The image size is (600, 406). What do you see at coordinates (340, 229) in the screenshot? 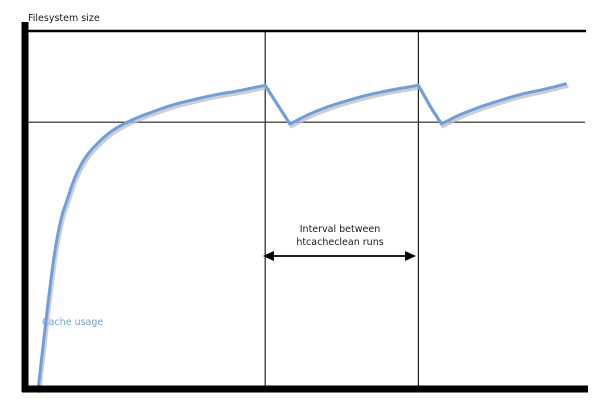
I see `interval-label-line1: Interval between` at bounding box center [340, 229].